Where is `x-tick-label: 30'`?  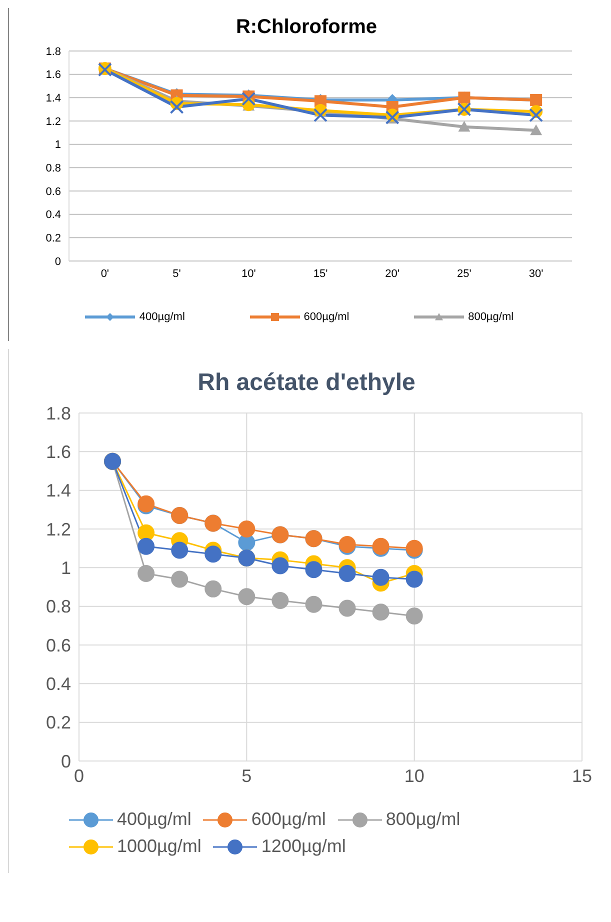
x-tick-label: 30' is located at coordinates (536, 274).